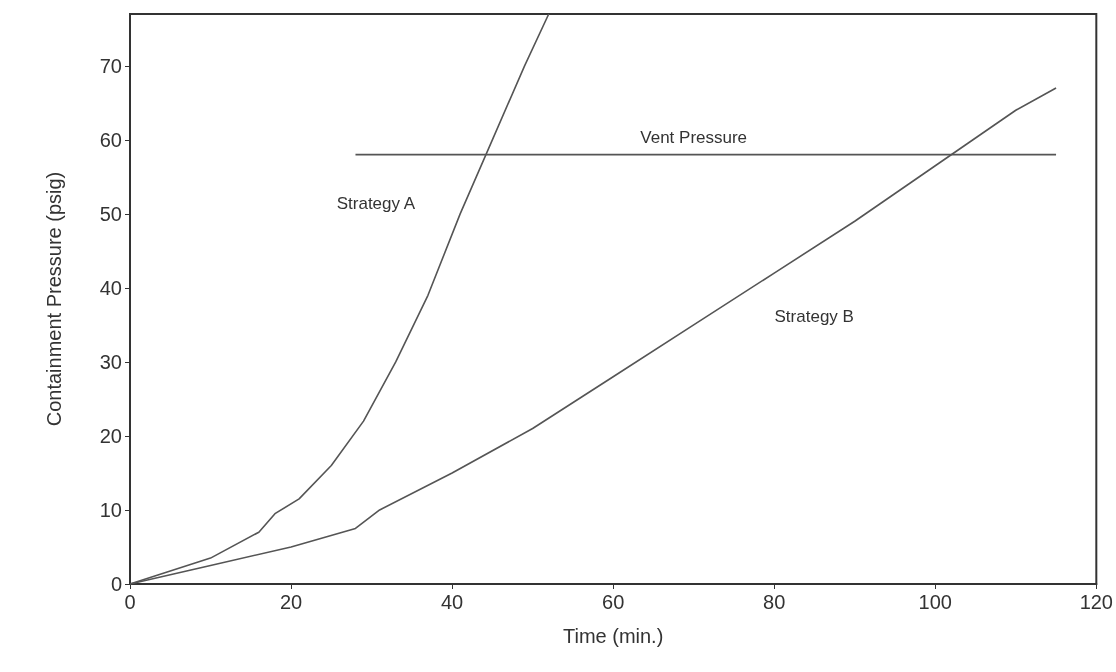  What do you see at coordinates (814, 317) in the screenshot?
I see `series-label: Strategy B` at bounding box center [814, 317].